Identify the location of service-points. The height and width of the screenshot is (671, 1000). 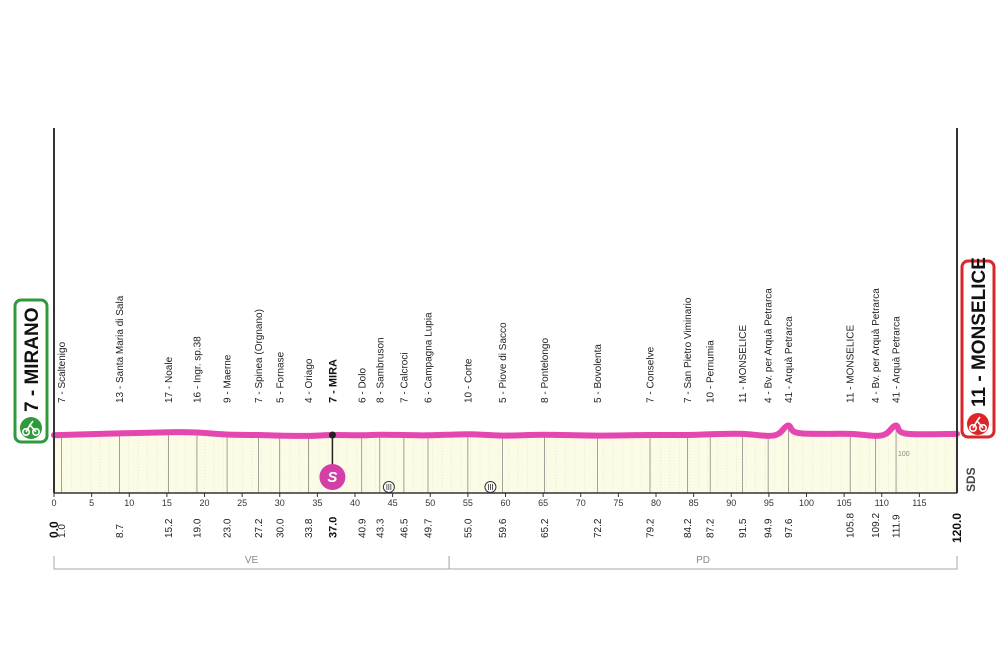
(439, 487).